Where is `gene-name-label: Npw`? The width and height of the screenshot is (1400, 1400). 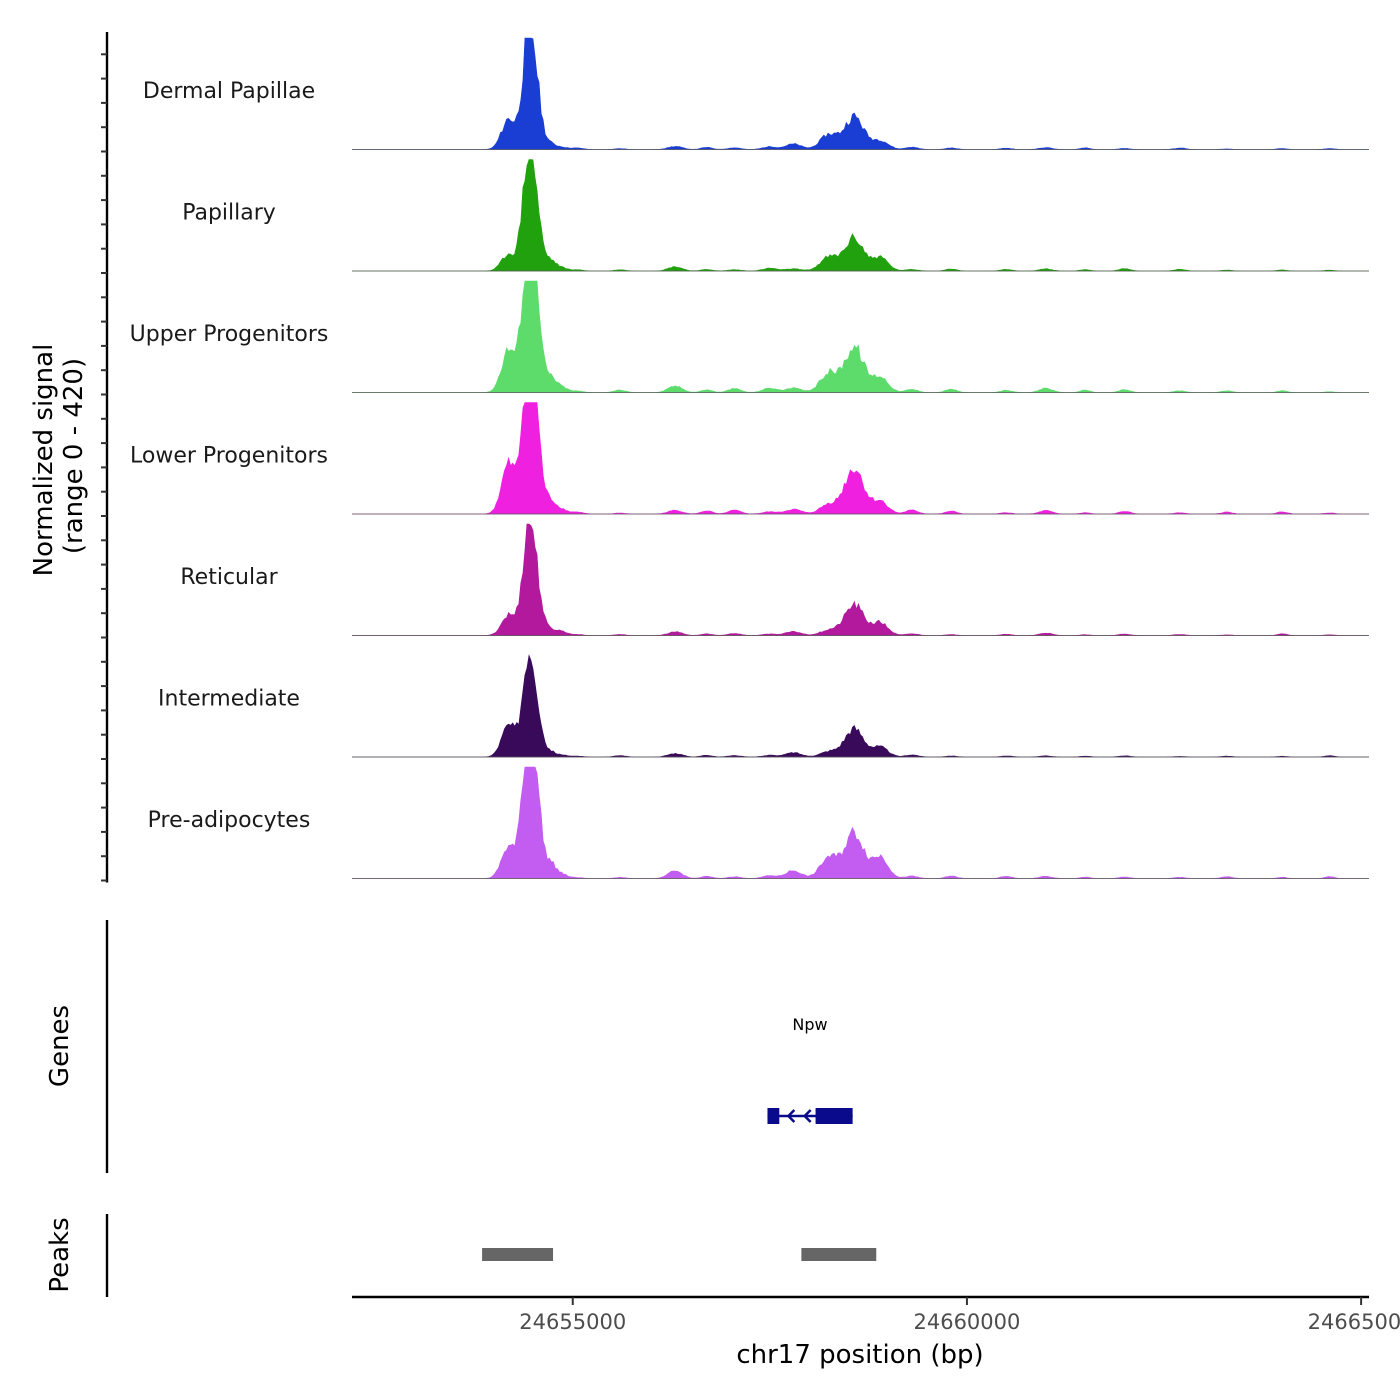 gene-name-label: Npw is located at coordinates (809, 1024).